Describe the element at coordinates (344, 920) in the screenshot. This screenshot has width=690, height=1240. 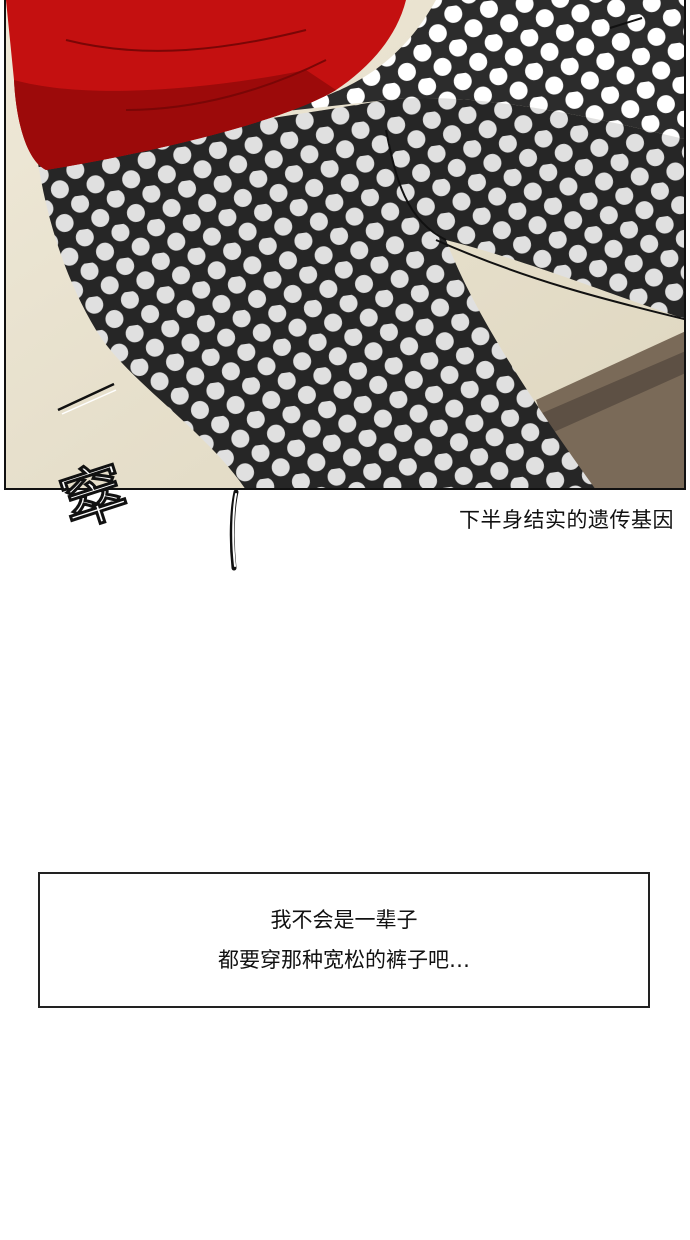
I see `narration-line-1: 我不会是一辈子` at that location.